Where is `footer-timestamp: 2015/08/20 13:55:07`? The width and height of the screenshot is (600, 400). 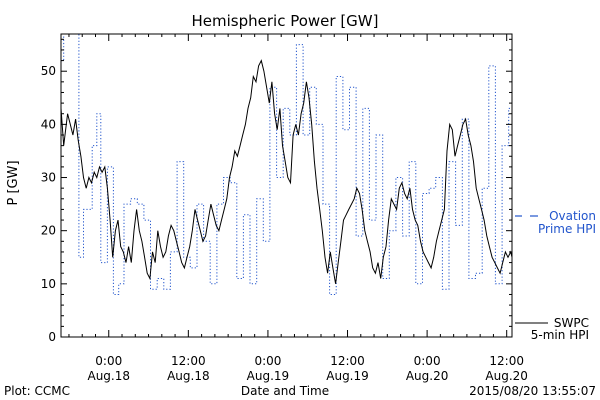 footer-timestamp: 2015/08/20 13:55:07 is located at coordinates (532, 391).